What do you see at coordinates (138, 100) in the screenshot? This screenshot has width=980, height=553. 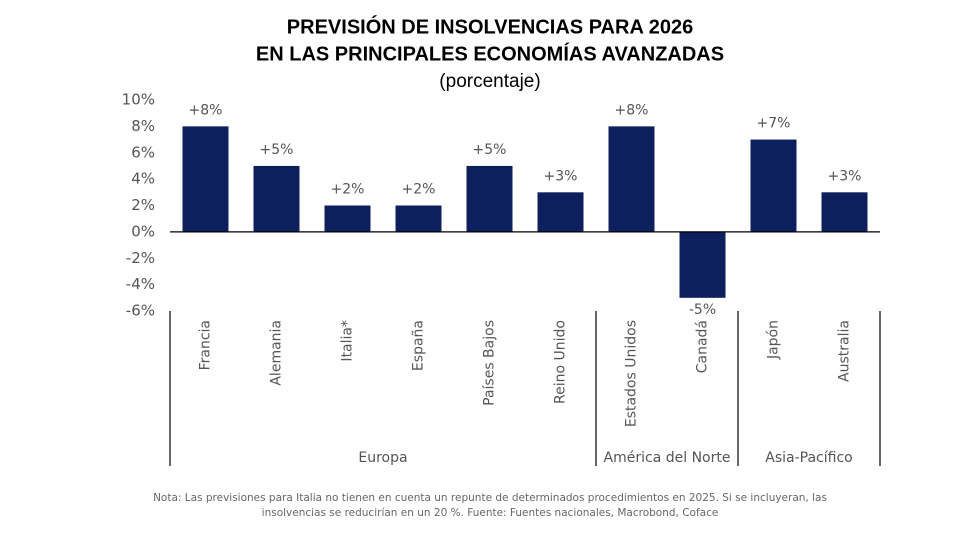 I see `y-tick-label: 10%` at bounding box center [138, 100].